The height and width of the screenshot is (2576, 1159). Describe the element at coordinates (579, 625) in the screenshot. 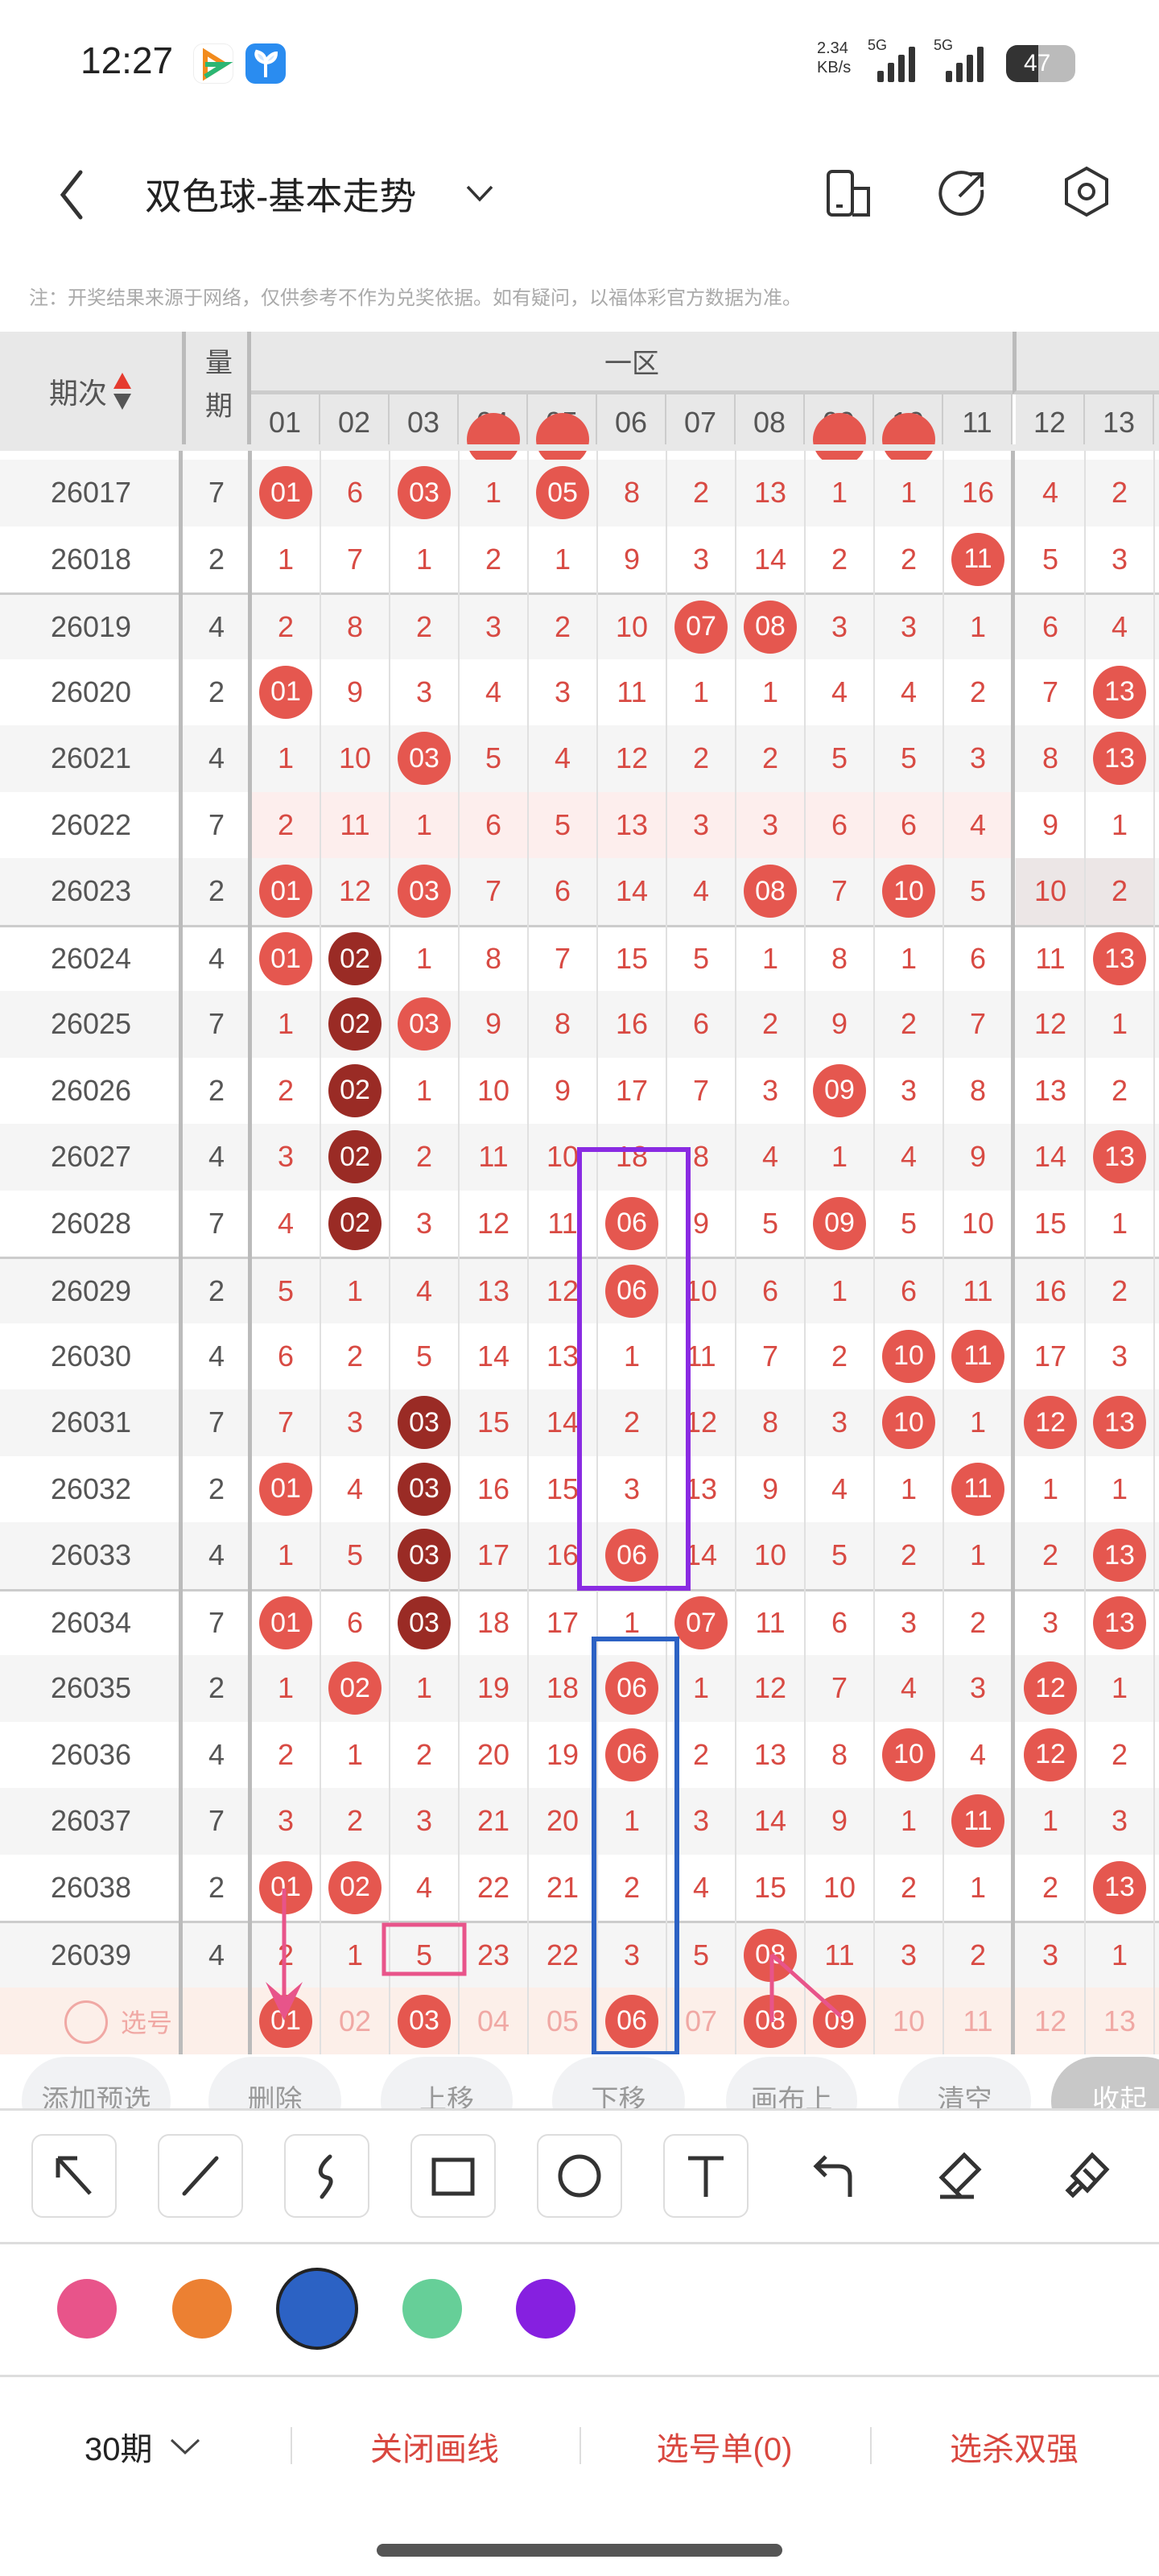

I see `table-row: 26019 4 2 8 2 3 2 10 07 08 3 3 1 6 4` at that location.